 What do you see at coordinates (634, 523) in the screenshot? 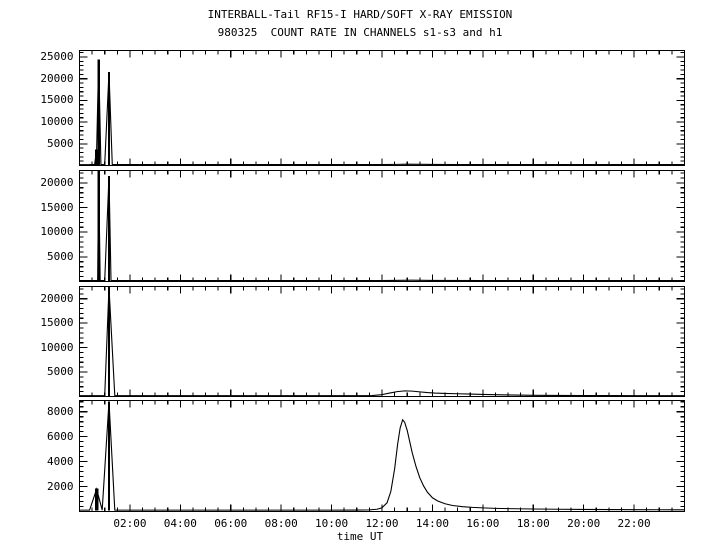
I see `xtick-label: 22:00` at bounding box center [634, 523].